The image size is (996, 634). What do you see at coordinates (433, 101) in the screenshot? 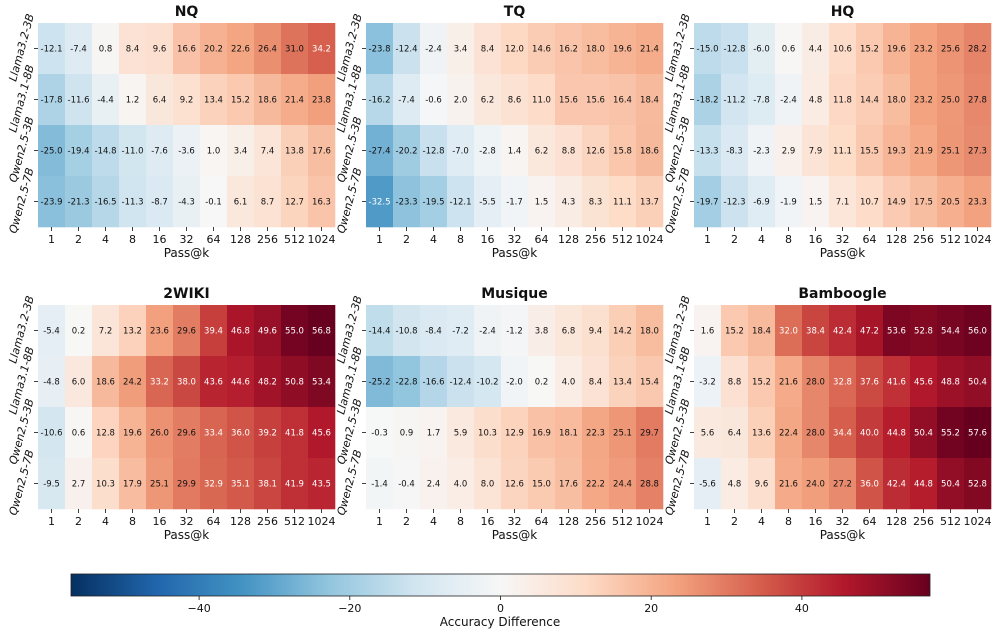
I see `cell-value-label: -0.6` at bounding box center [433, 101].